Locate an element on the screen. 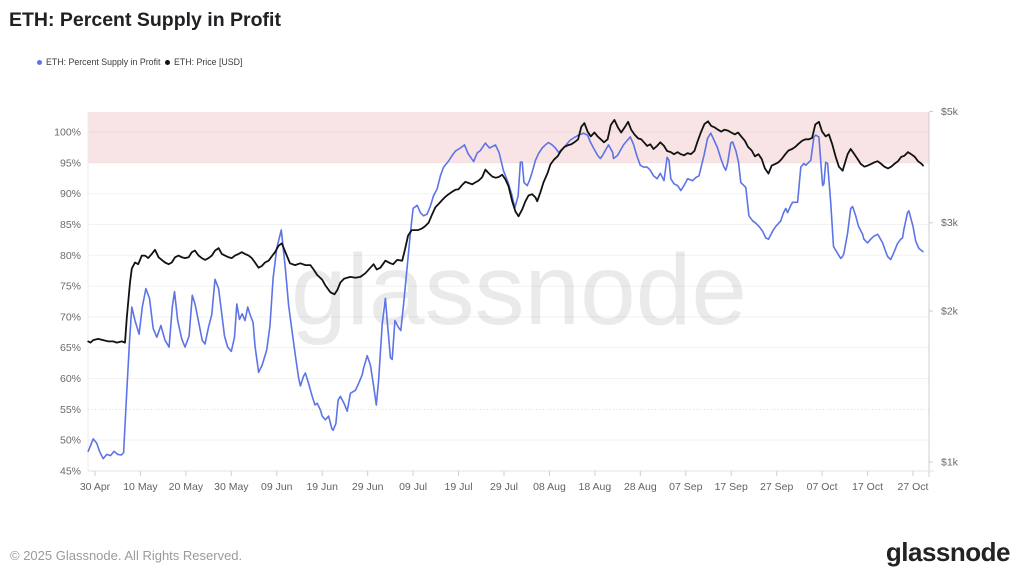 The image size is (1024, 578). y-axis-label-right: $2k is located at coordinates (950, 312).